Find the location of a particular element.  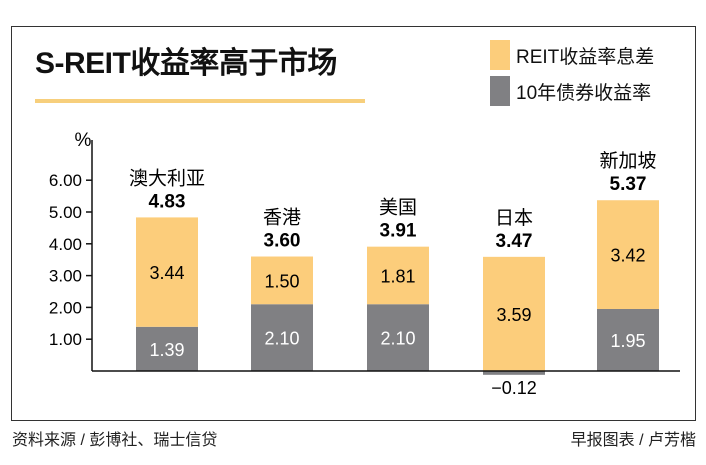

bar-label-spread: 3.59 is located at coordinates (513, 315).